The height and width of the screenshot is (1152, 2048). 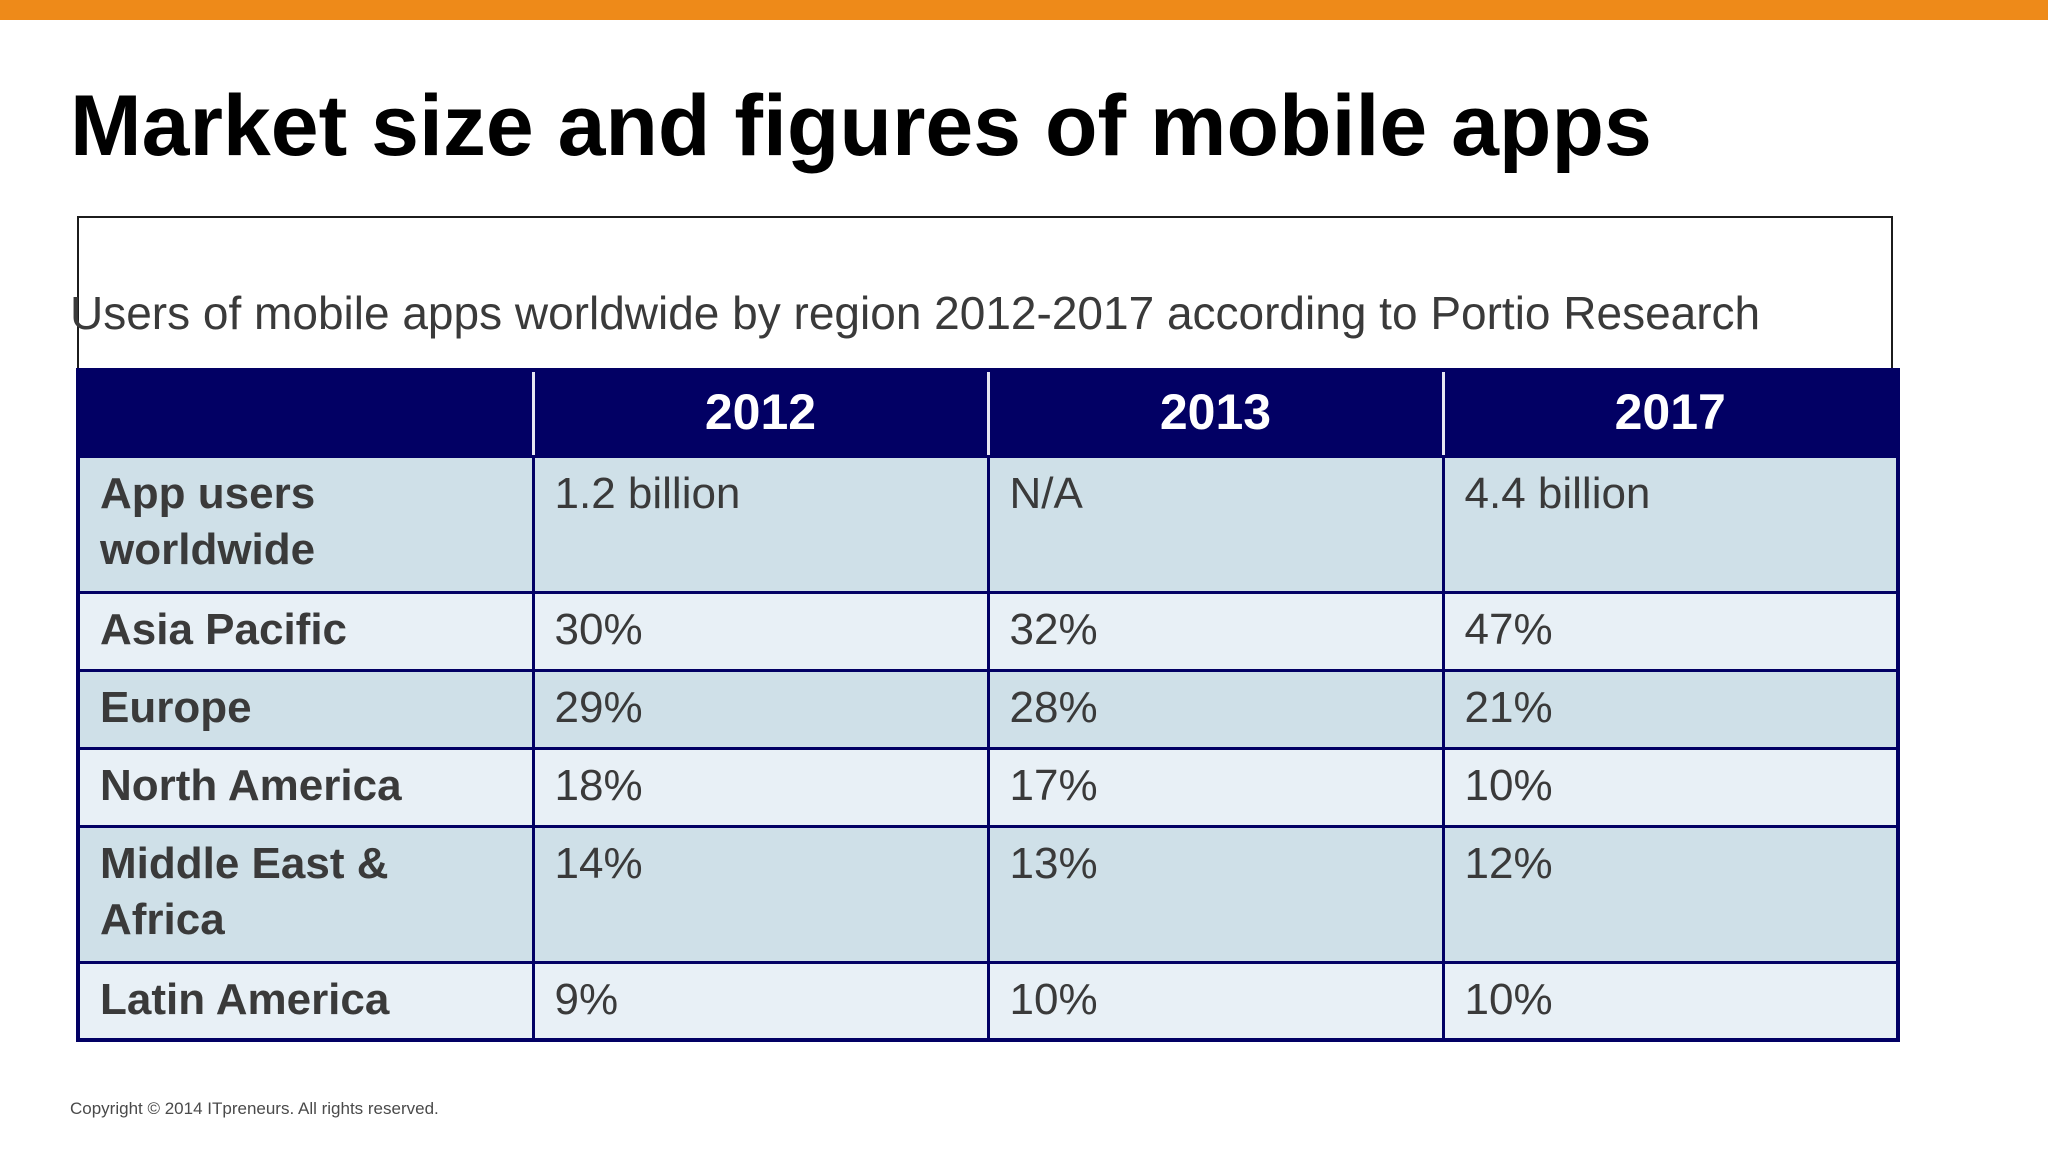 I want to click on header-cell-2013: 2013, so click(x=1215, y=413).